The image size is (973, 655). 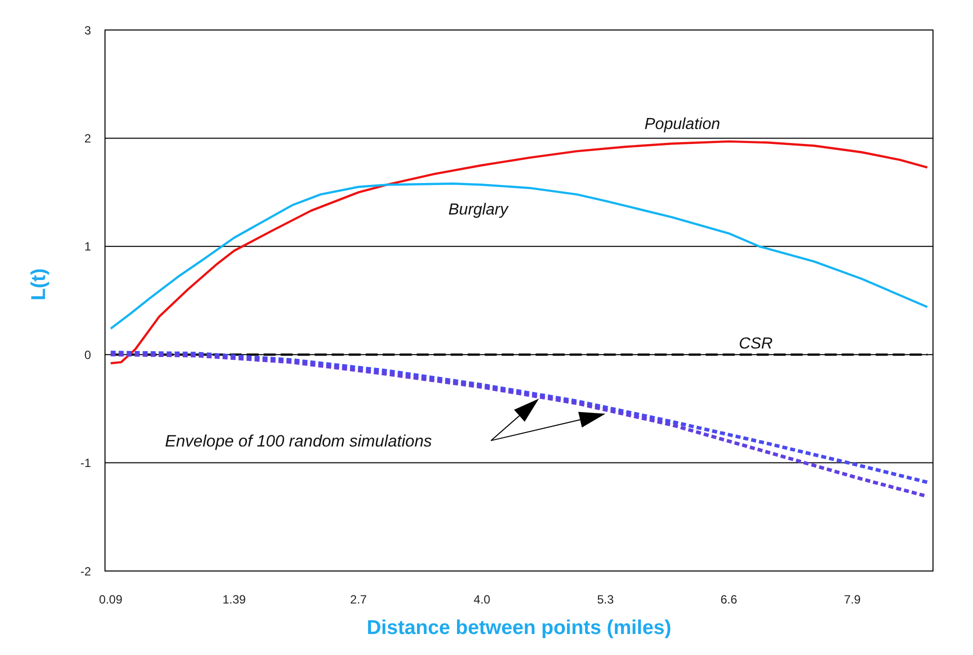 What do you see at coordinates (756, 344) in the screenshot?
I see `series-label: CSR` at bounding box center [756, 344].